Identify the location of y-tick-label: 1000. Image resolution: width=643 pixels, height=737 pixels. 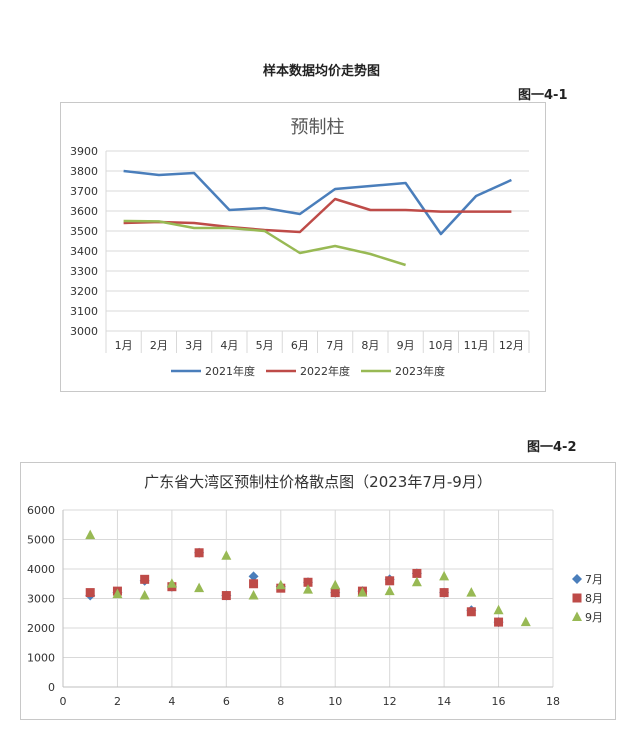
(41, 658).